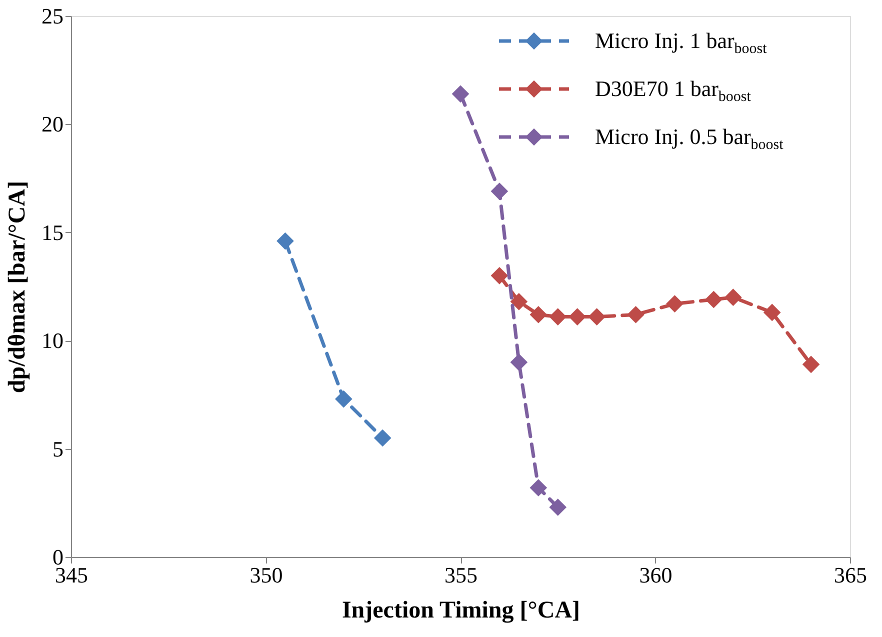 The height and width of the screenshot is (637, 882). What do you see at coordinates (461, 611) in the screenshot?
I see `x-axis-title: Injection Timing [°CA]` at bounding box center [461, 611].